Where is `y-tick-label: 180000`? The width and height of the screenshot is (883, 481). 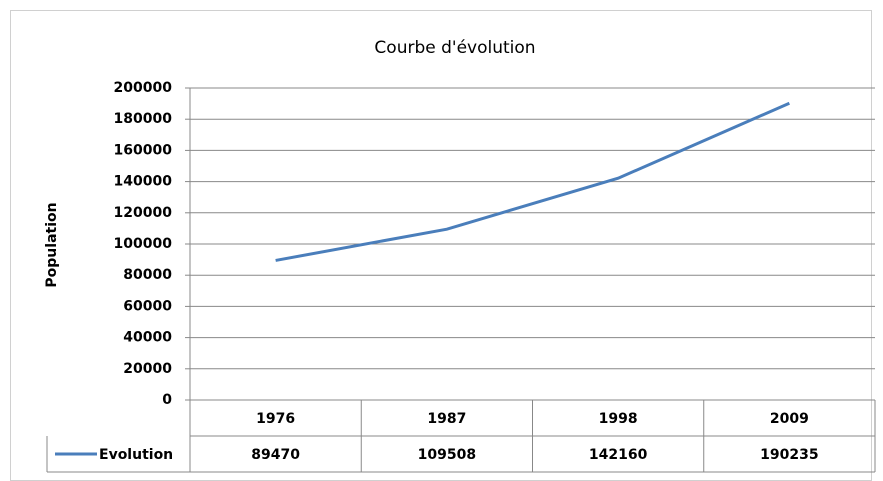 y-tick-label: 180000 is located at coordinates (143, 119).